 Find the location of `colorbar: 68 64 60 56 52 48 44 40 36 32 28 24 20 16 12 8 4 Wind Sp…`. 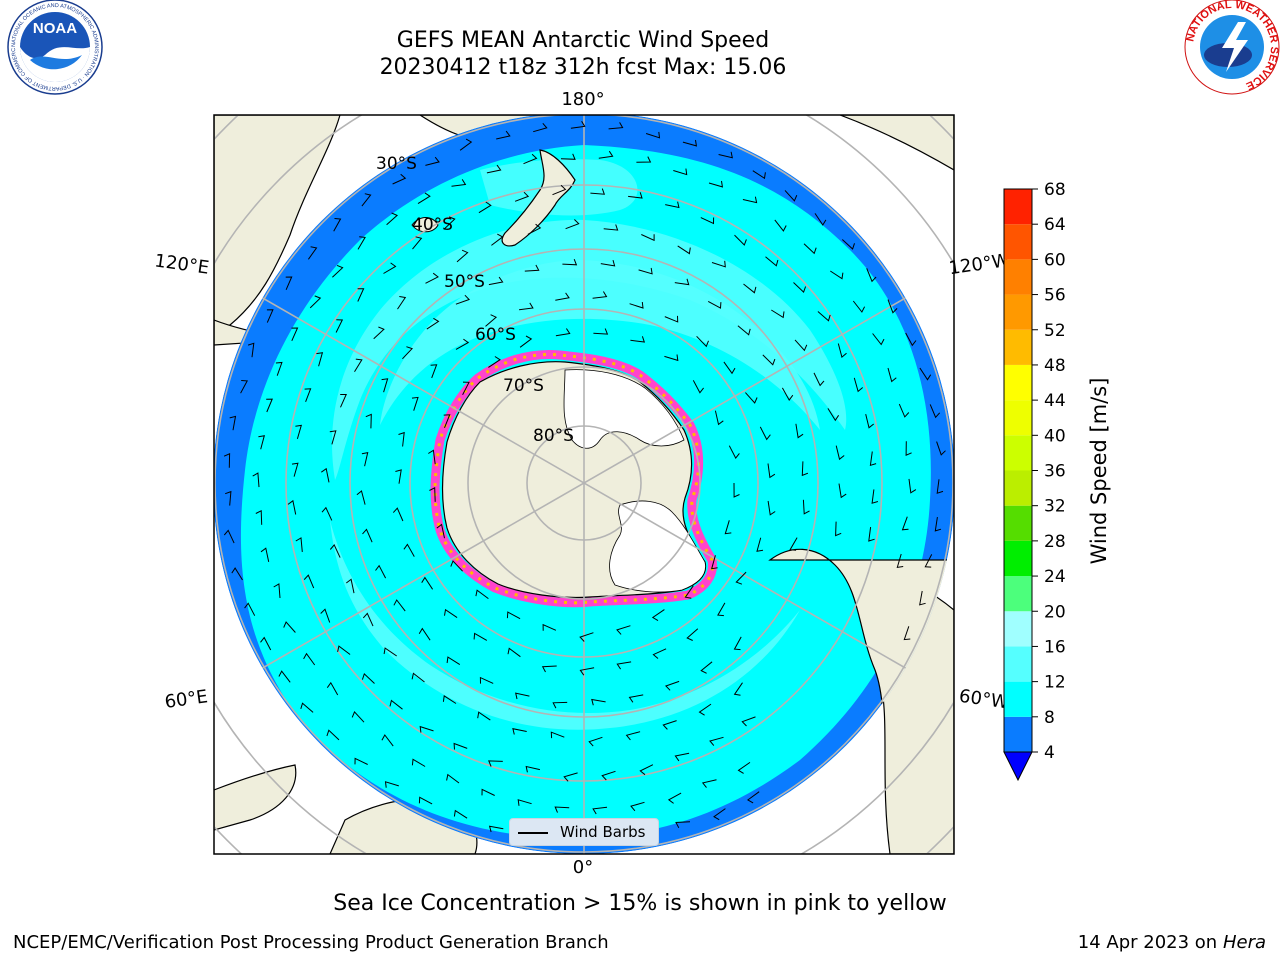

colorbar: 68 64 60 56 52 48 44 40 36 32 28 24 20 16 12 8 4 Wind Sp… is located at coordinates (1057, 481).